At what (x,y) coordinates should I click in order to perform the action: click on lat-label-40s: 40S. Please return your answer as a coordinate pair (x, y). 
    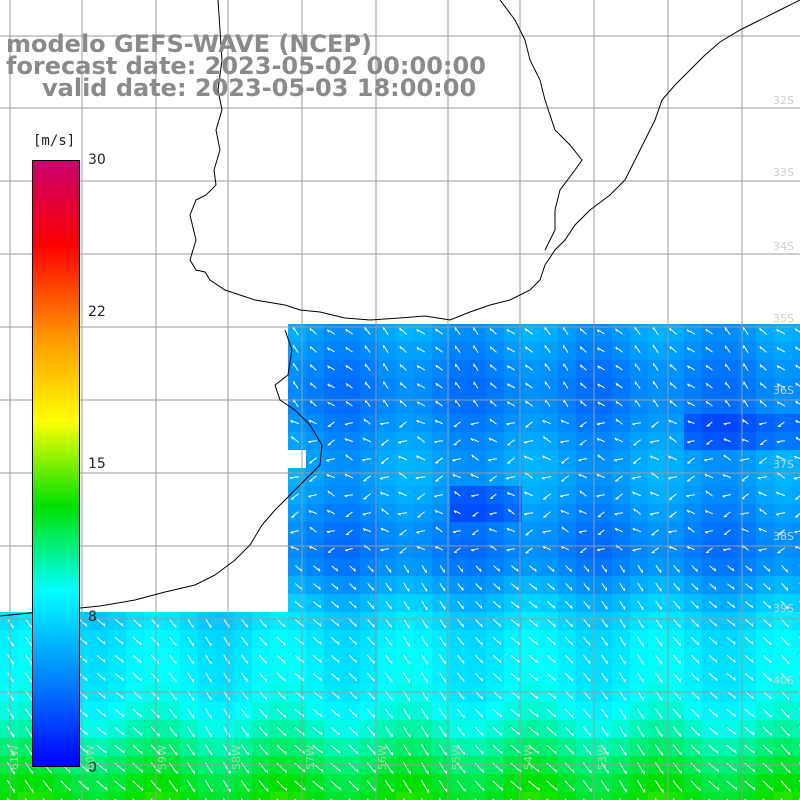
    Looking at the image, I should click on (783, 680).